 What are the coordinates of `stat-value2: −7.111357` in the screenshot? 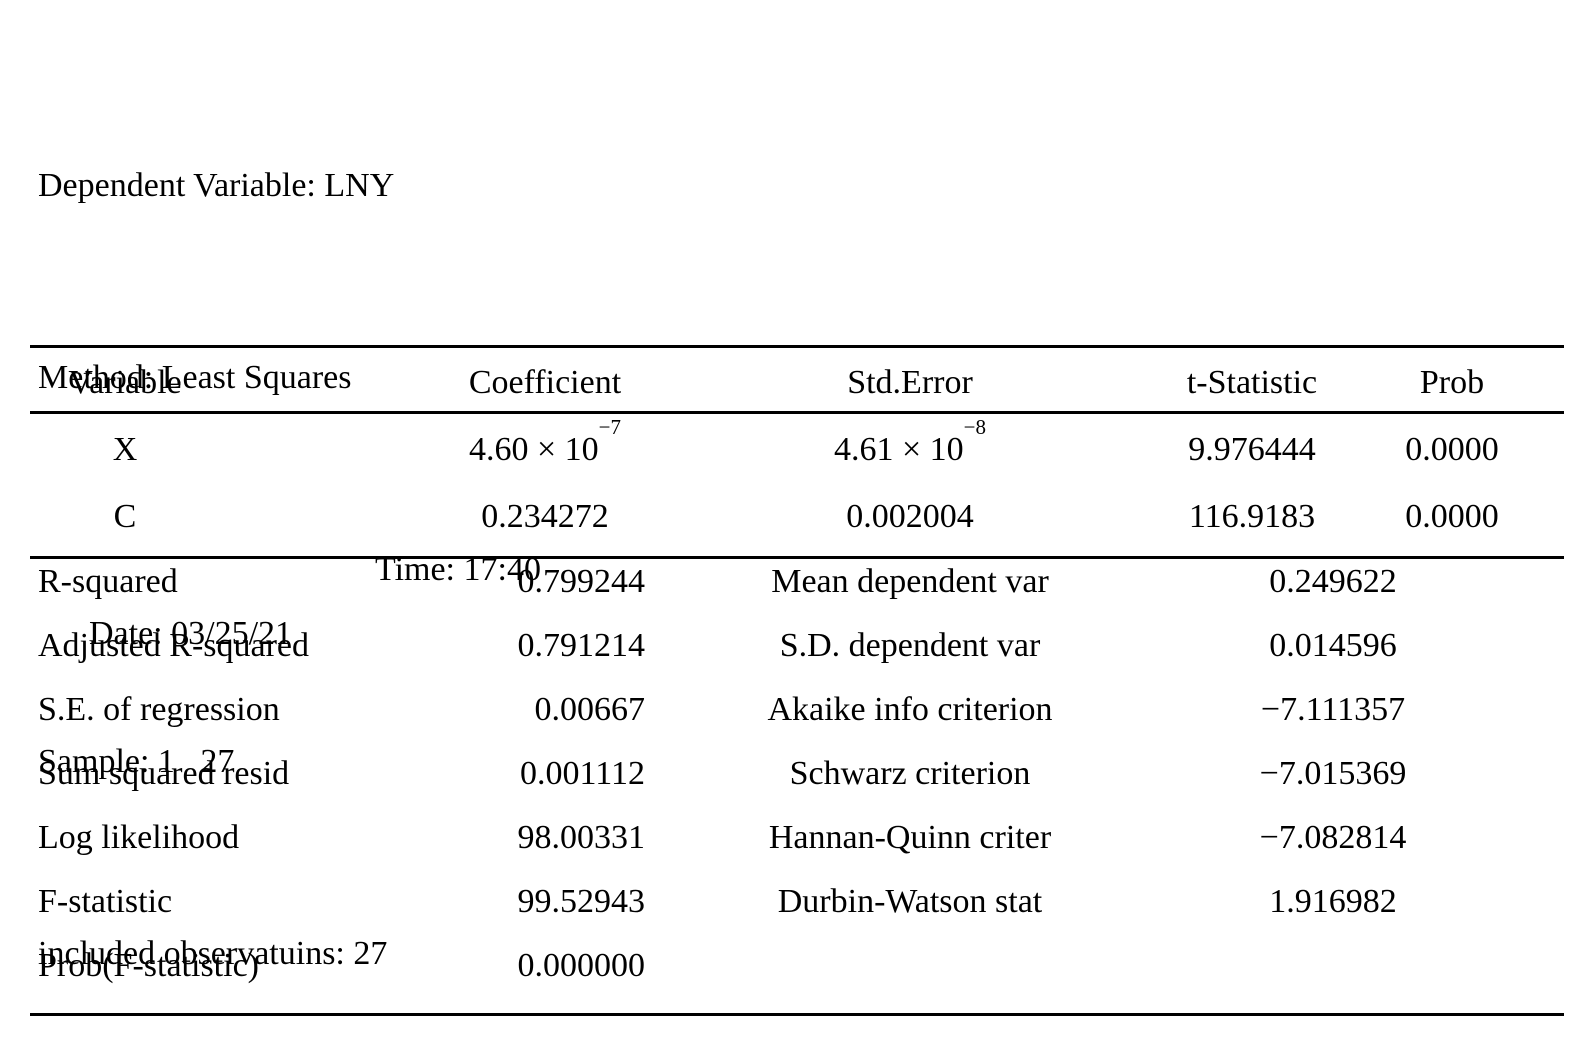 It's located at (1333, 709).